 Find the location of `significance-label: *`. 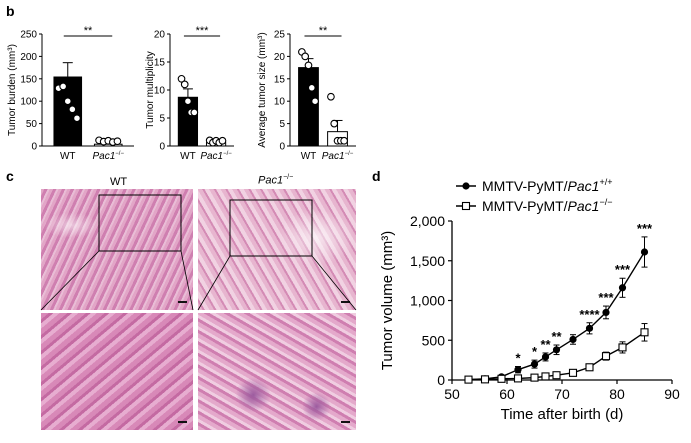

significance-label: * is located at coordinates (535, 351).